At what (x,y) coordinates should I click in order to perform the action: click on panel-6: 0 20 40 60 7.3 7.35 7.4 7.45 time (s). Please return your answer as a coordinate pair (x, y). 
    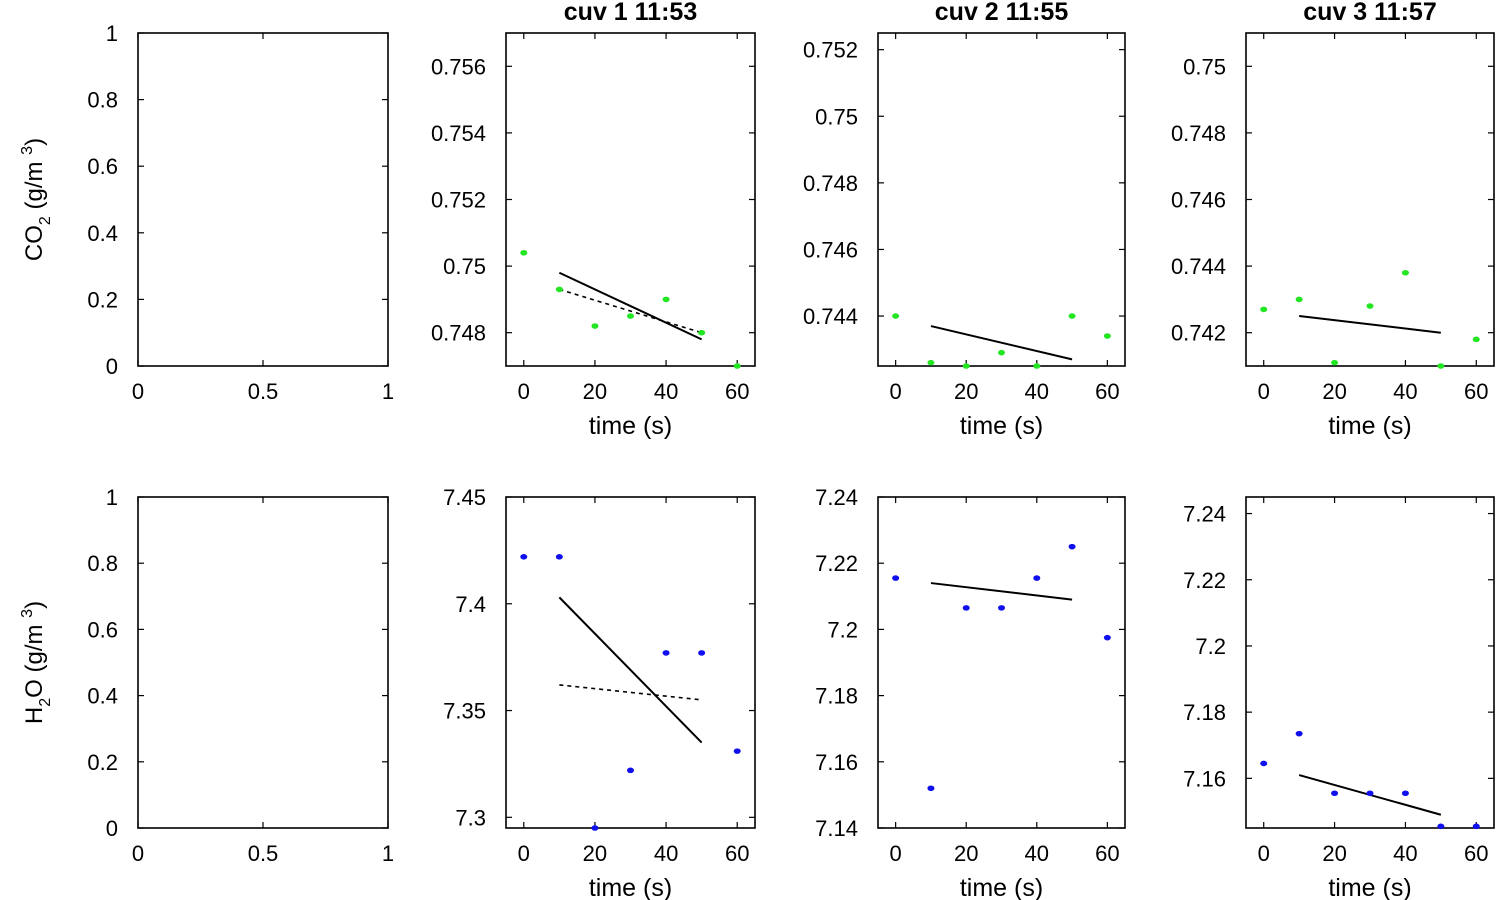
    Looking at the image, I should click on (599, 692).